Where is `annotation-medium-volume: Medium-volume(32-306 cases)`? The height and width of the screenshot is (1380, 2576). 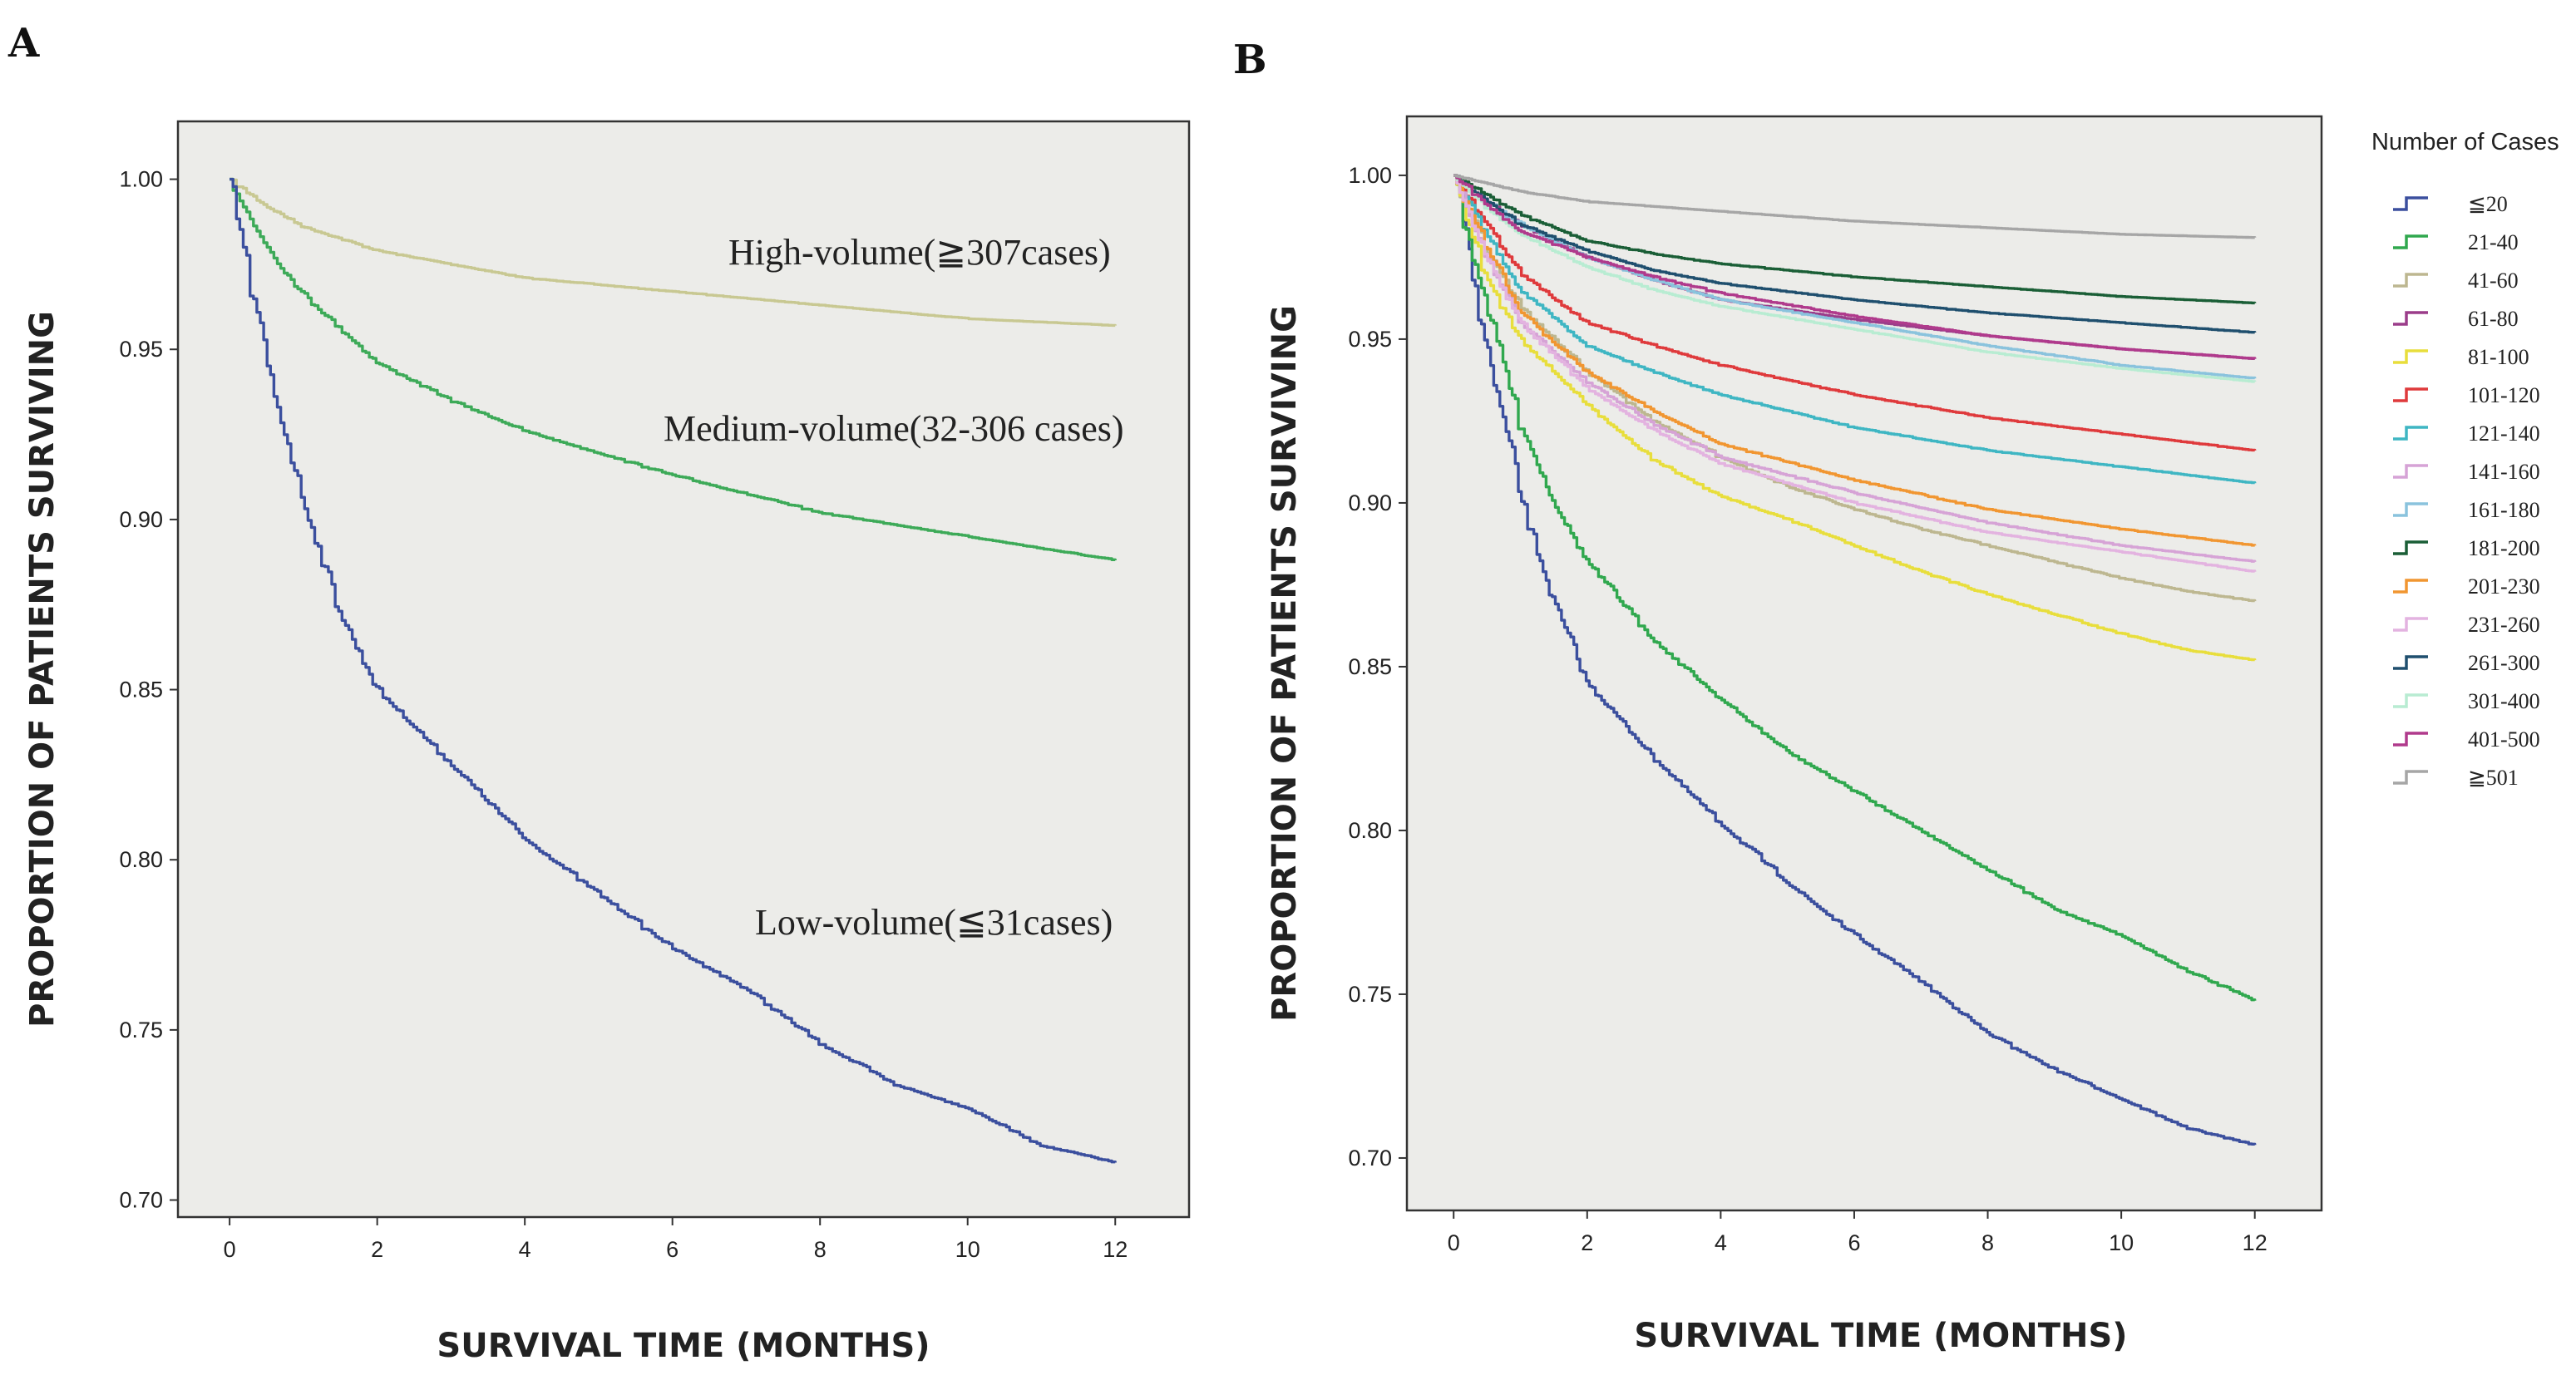 annotation-medium-volume: Medium-volume(32-306 cases) is located at coordinates (894, 428).